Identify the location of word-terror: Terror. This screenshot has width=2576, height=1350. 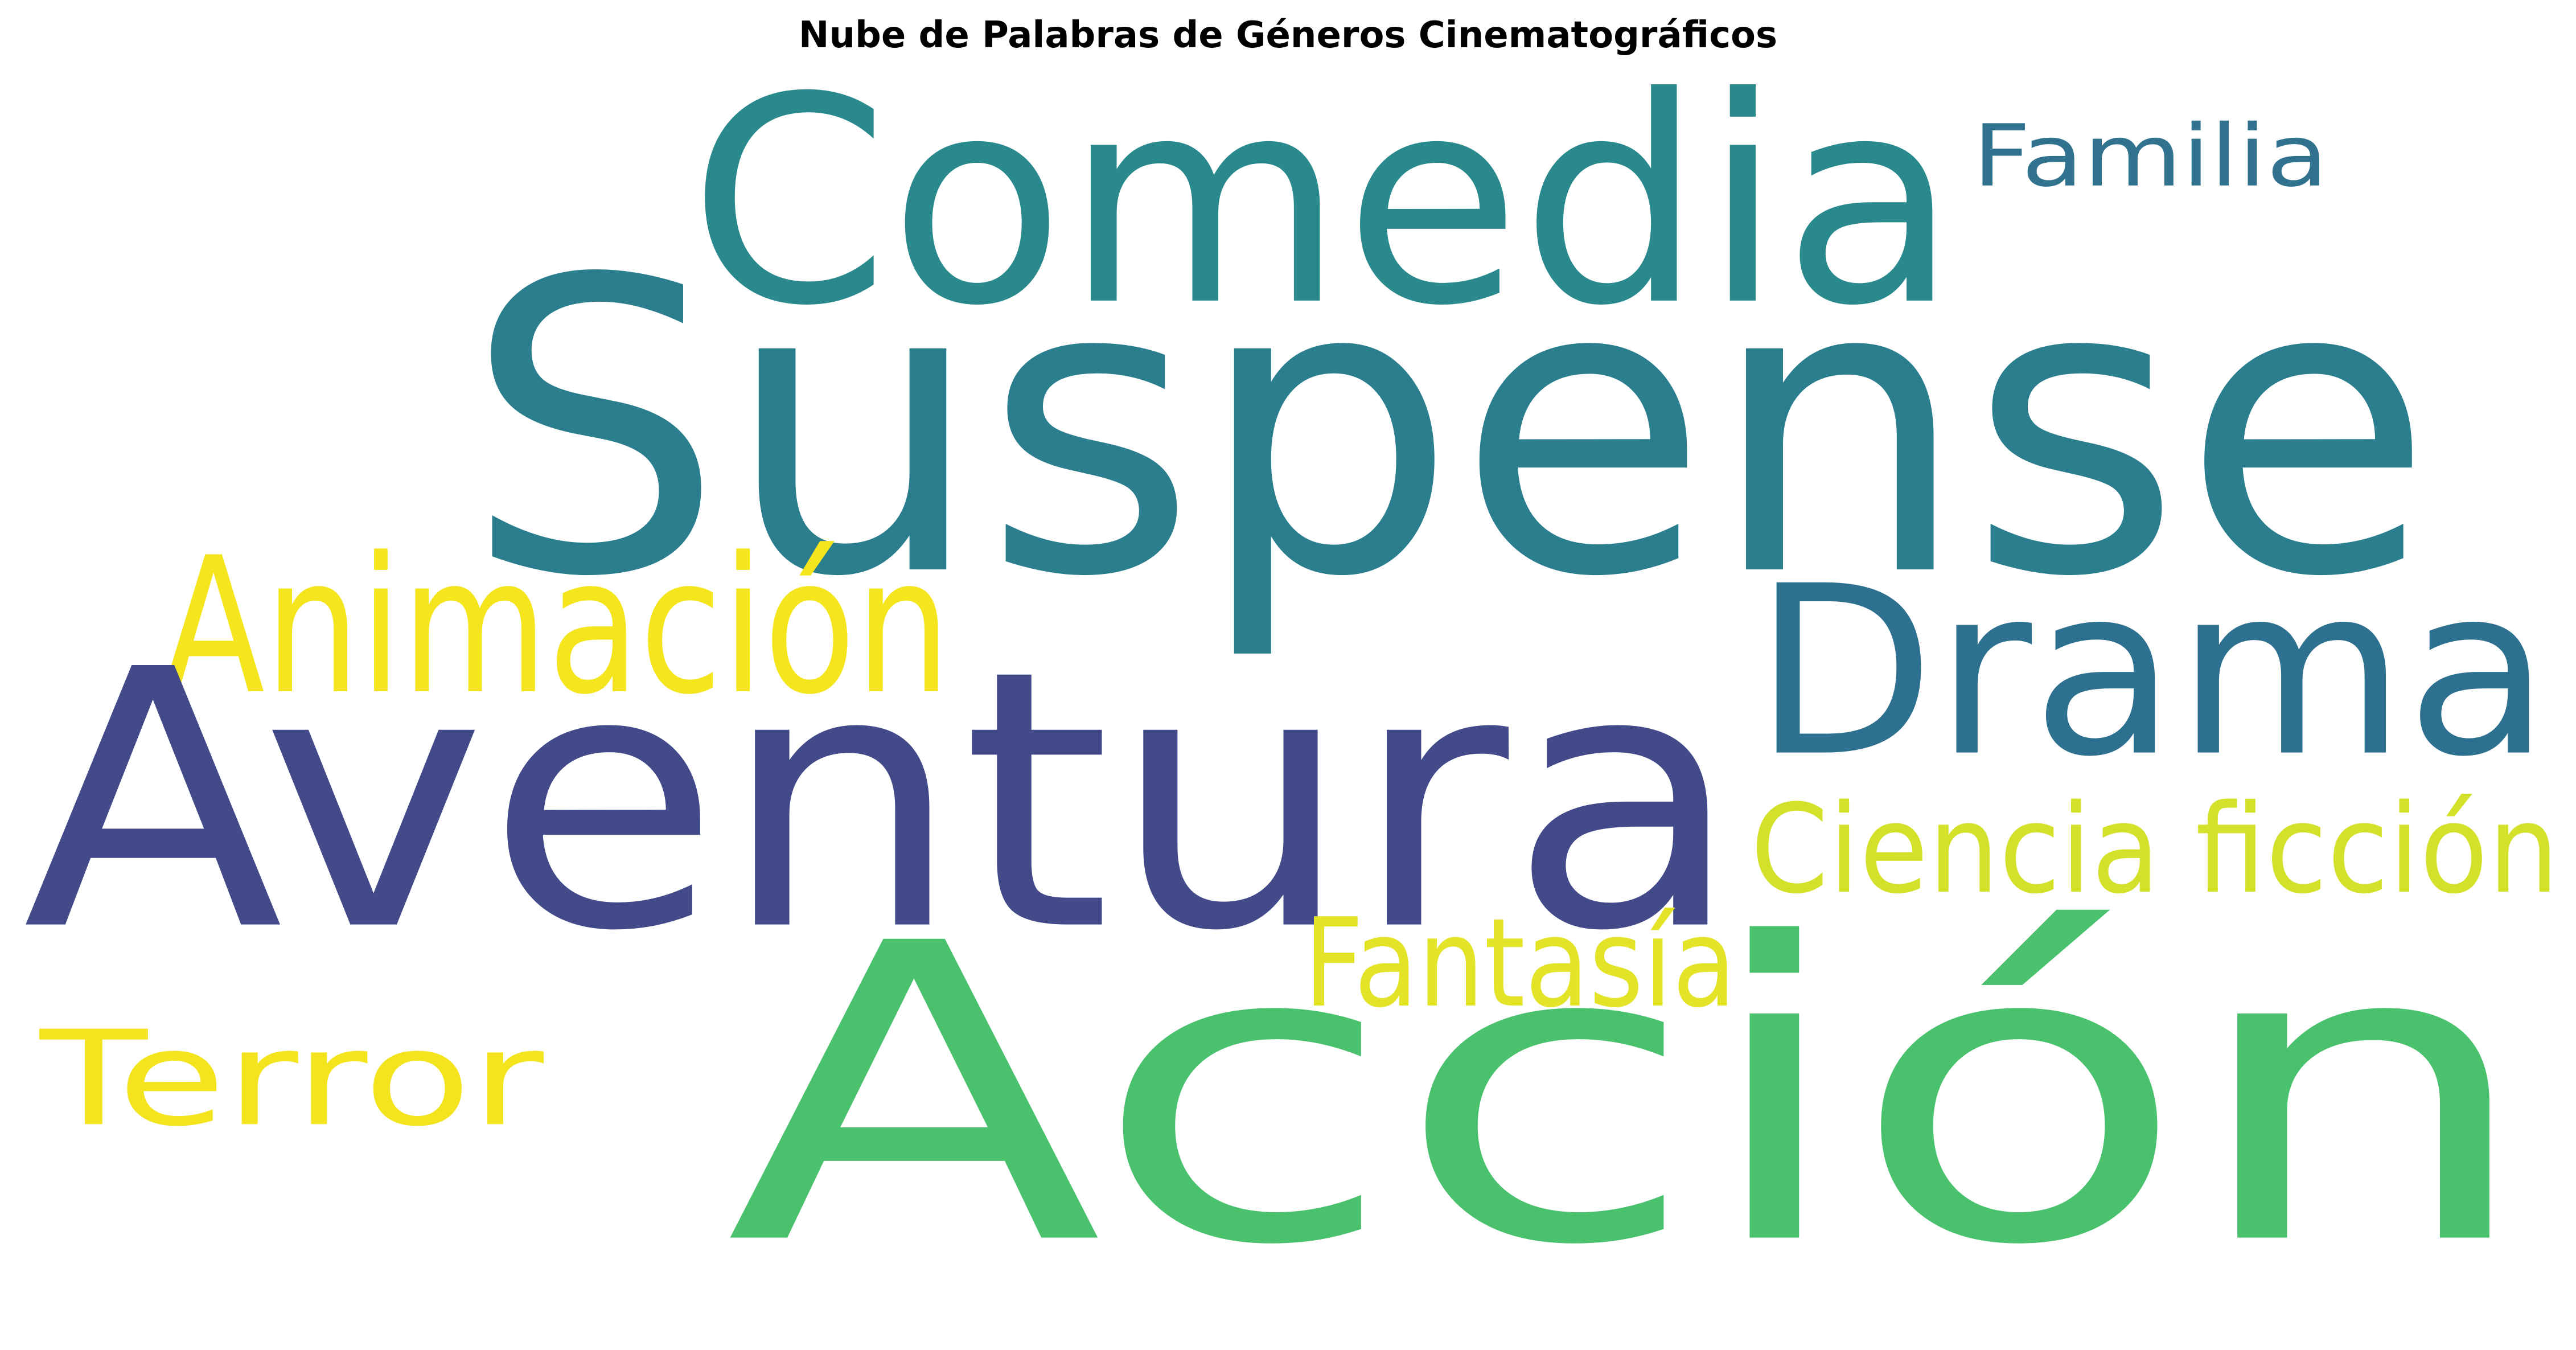
(292, 1078).